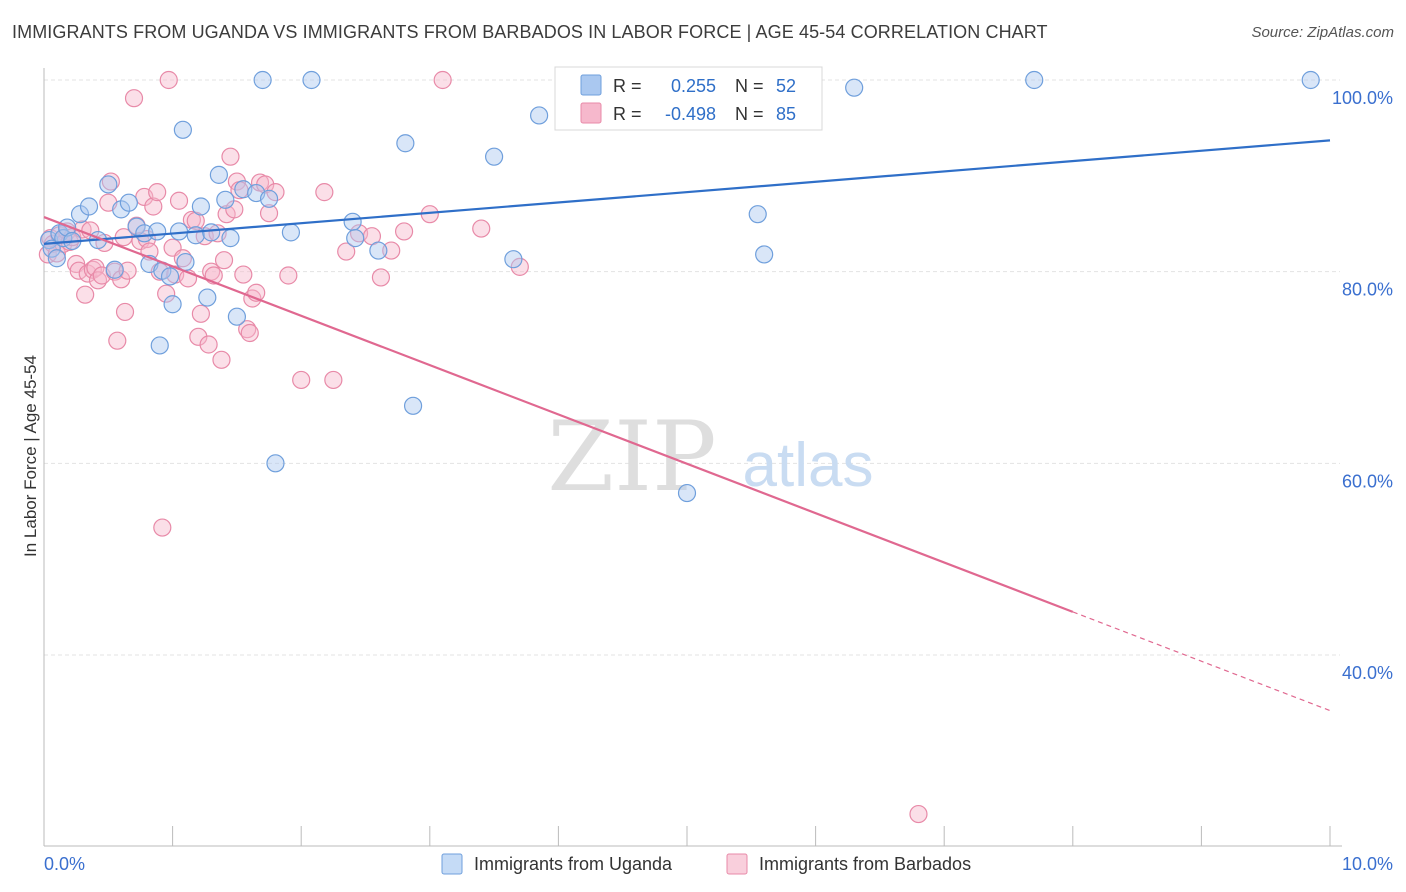  Describe the element at coordinates (627, 86) in the screenshot. I see `stats-r-label-1: R =` at that location.